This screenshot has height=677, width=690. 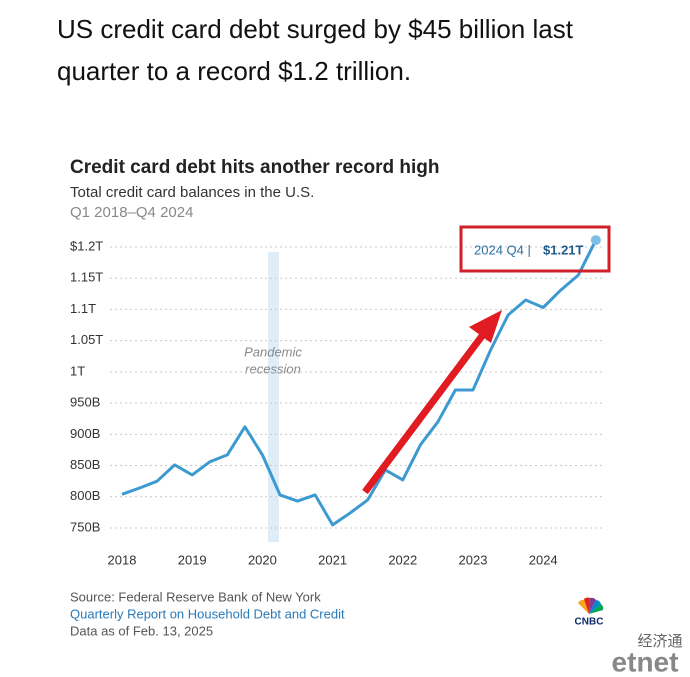 I want to click on y-tick-label: 950B, so click(x=85, y=402).